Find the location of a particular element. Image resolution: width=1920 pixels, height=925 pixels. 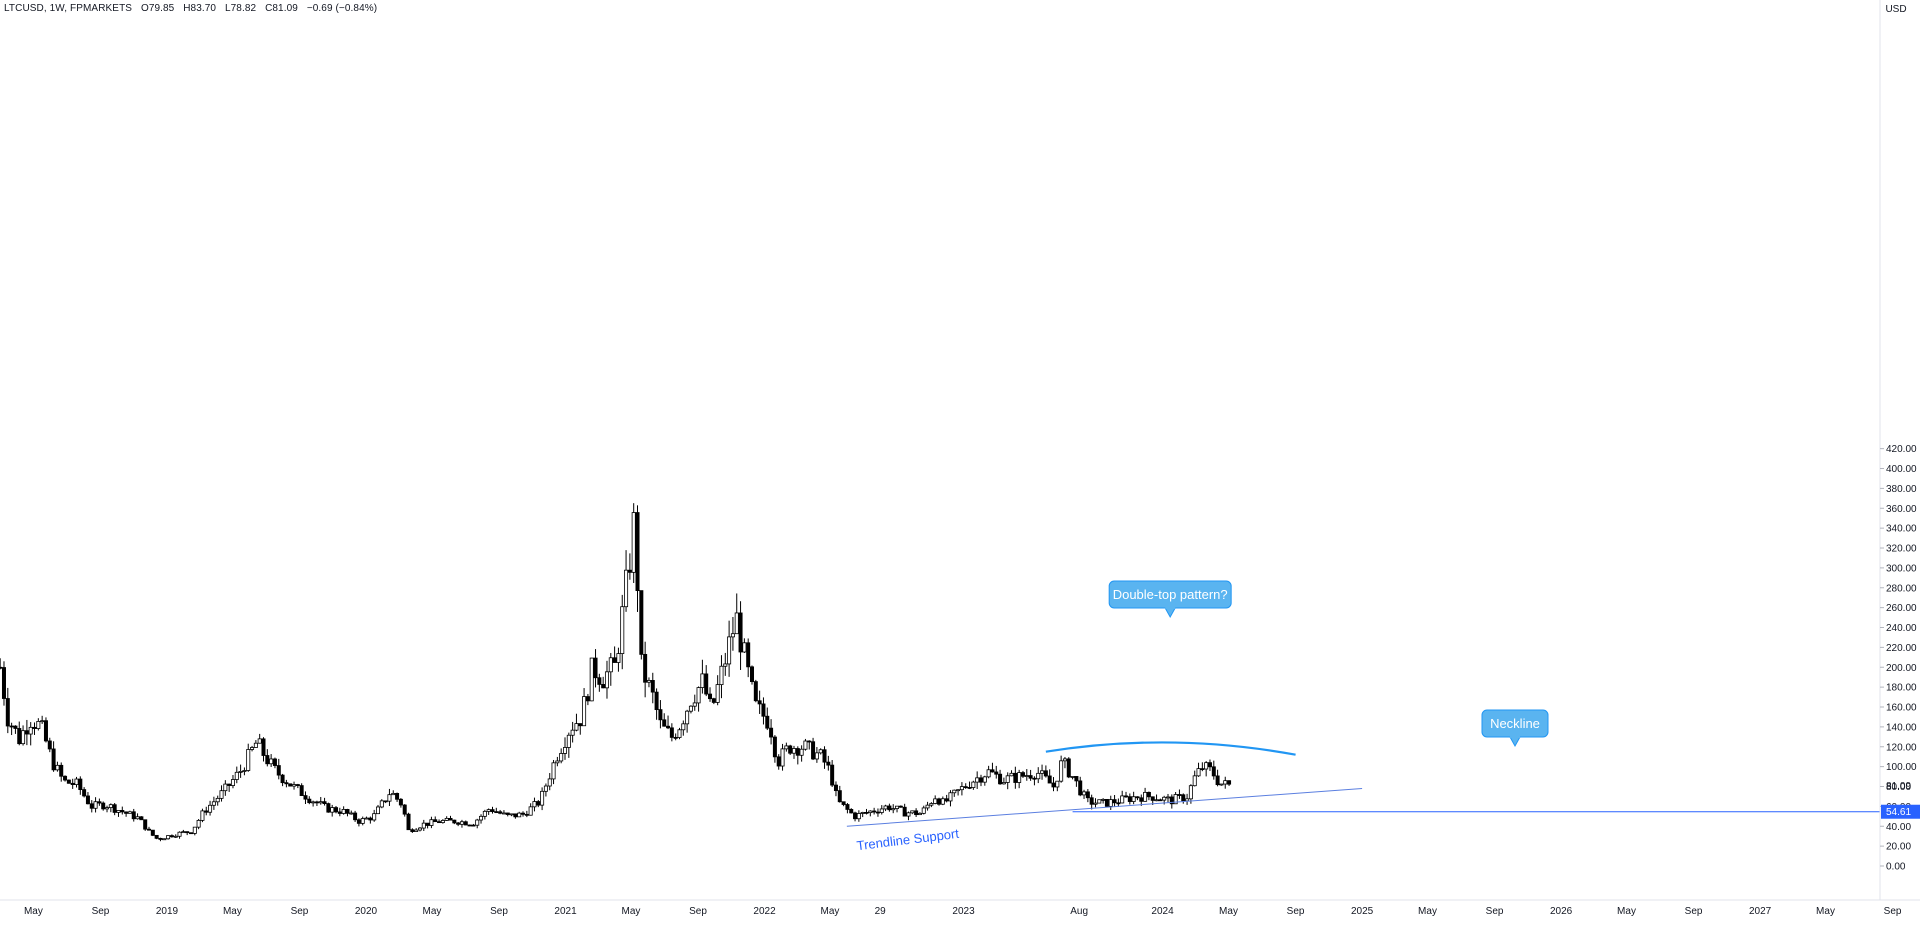

double-top-callout: Double-top pattern? is located at coordinates (1170, 599).